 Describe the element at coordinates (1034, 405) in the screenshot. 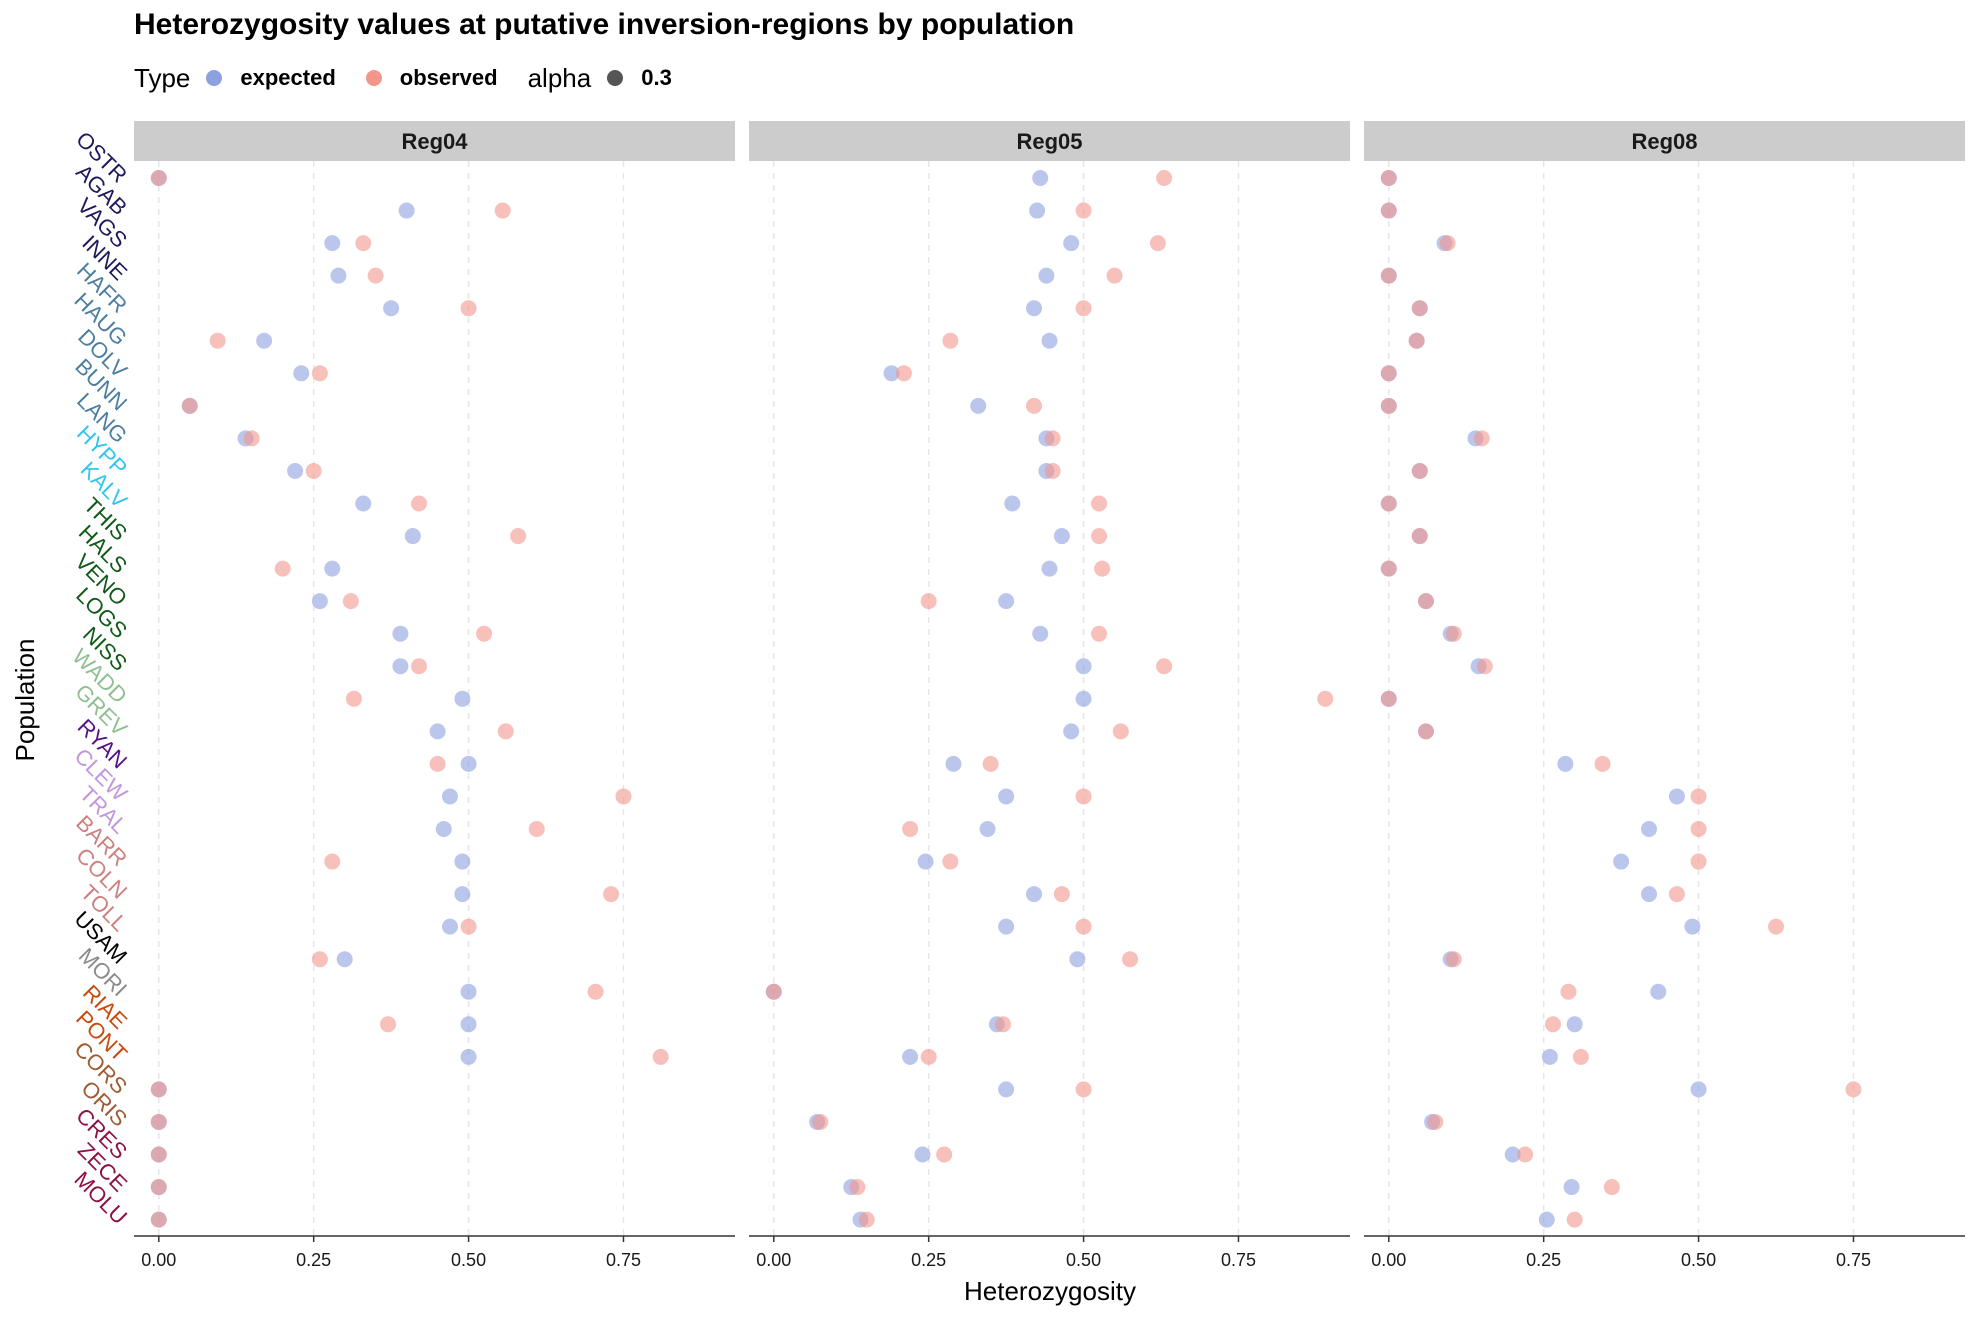

I see `point-observed-bunn` at that location.